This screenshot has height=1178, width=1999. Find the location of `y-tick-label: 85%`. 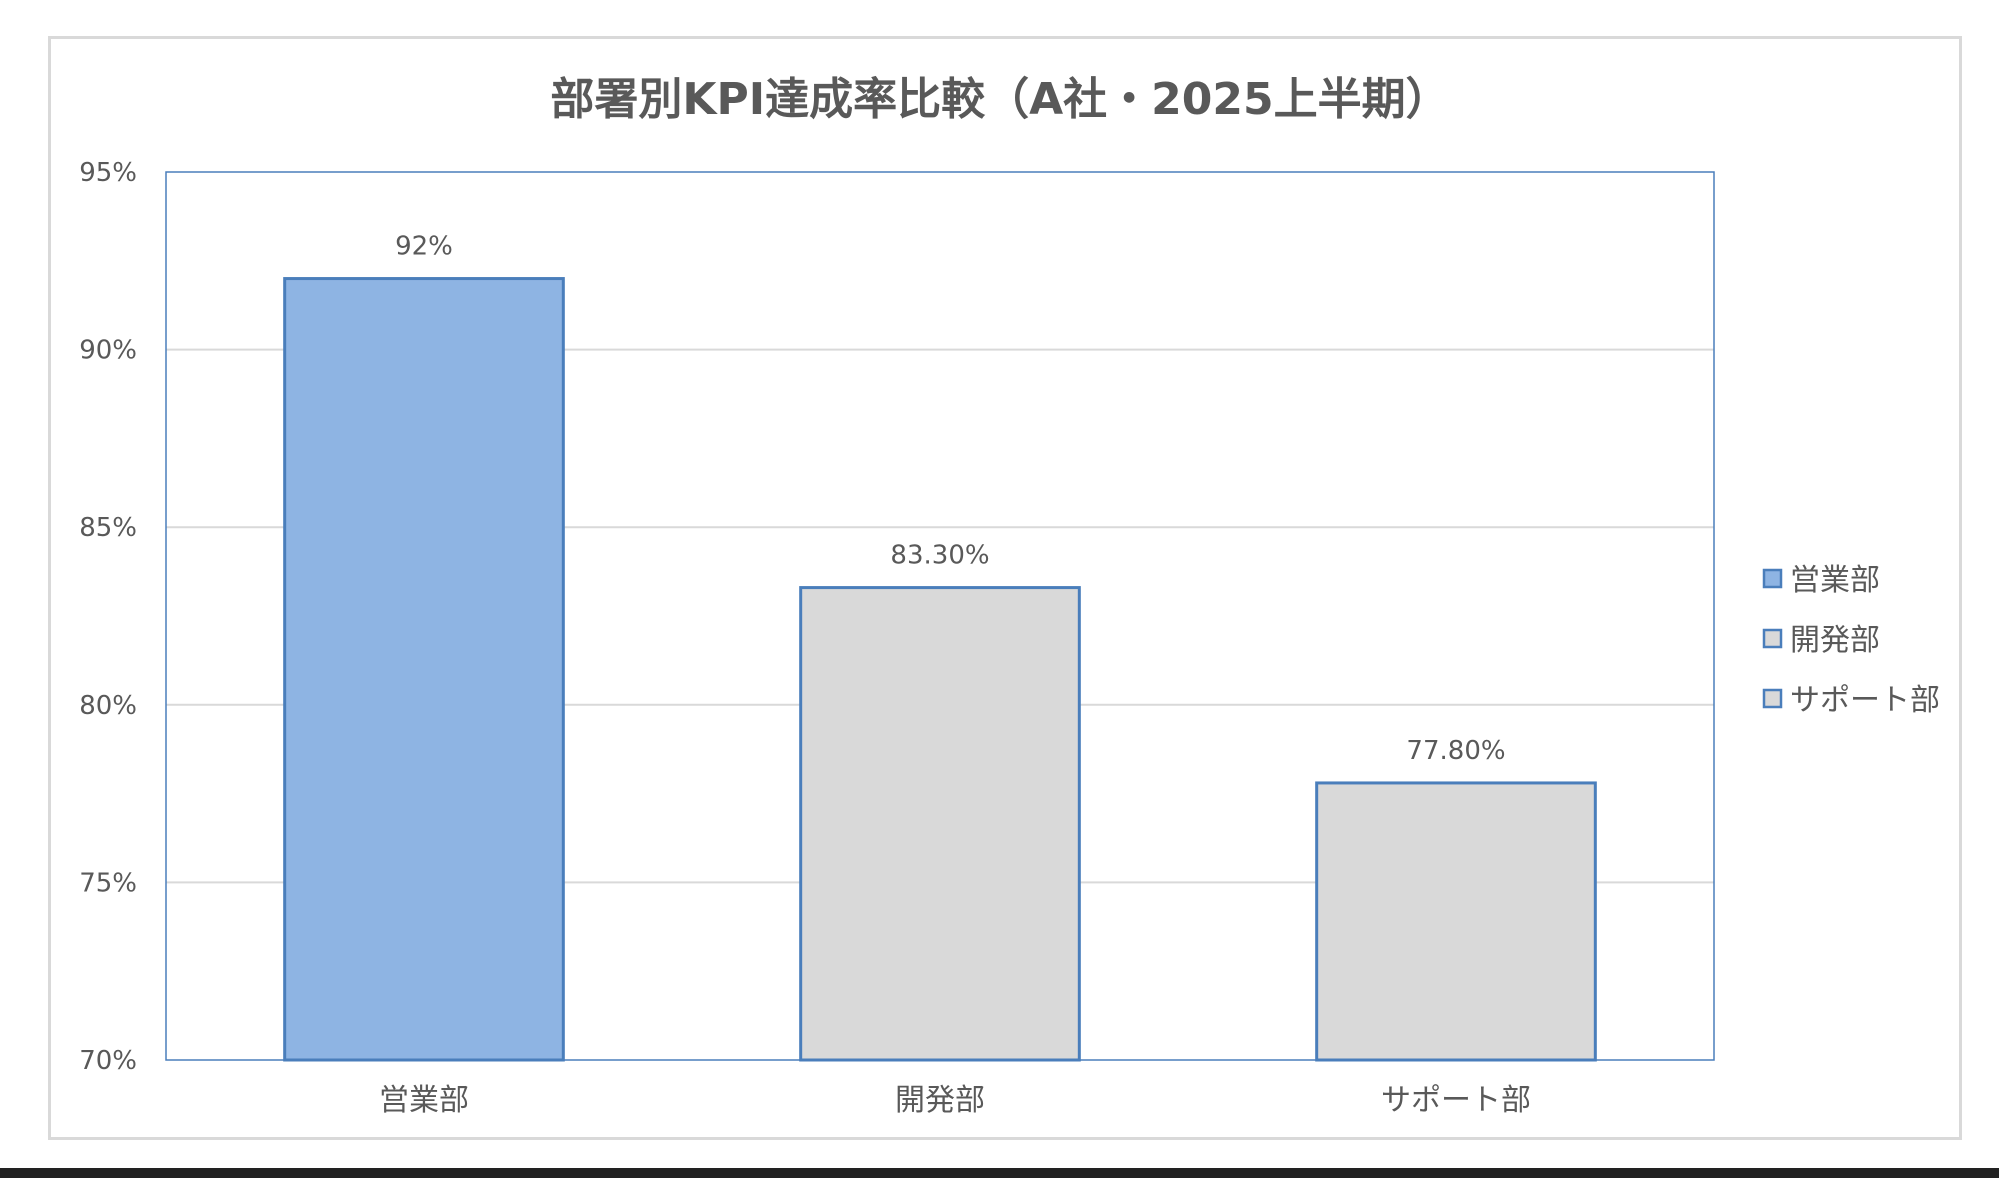

y-tick-label: 85% is located at coordinates (108, 528).